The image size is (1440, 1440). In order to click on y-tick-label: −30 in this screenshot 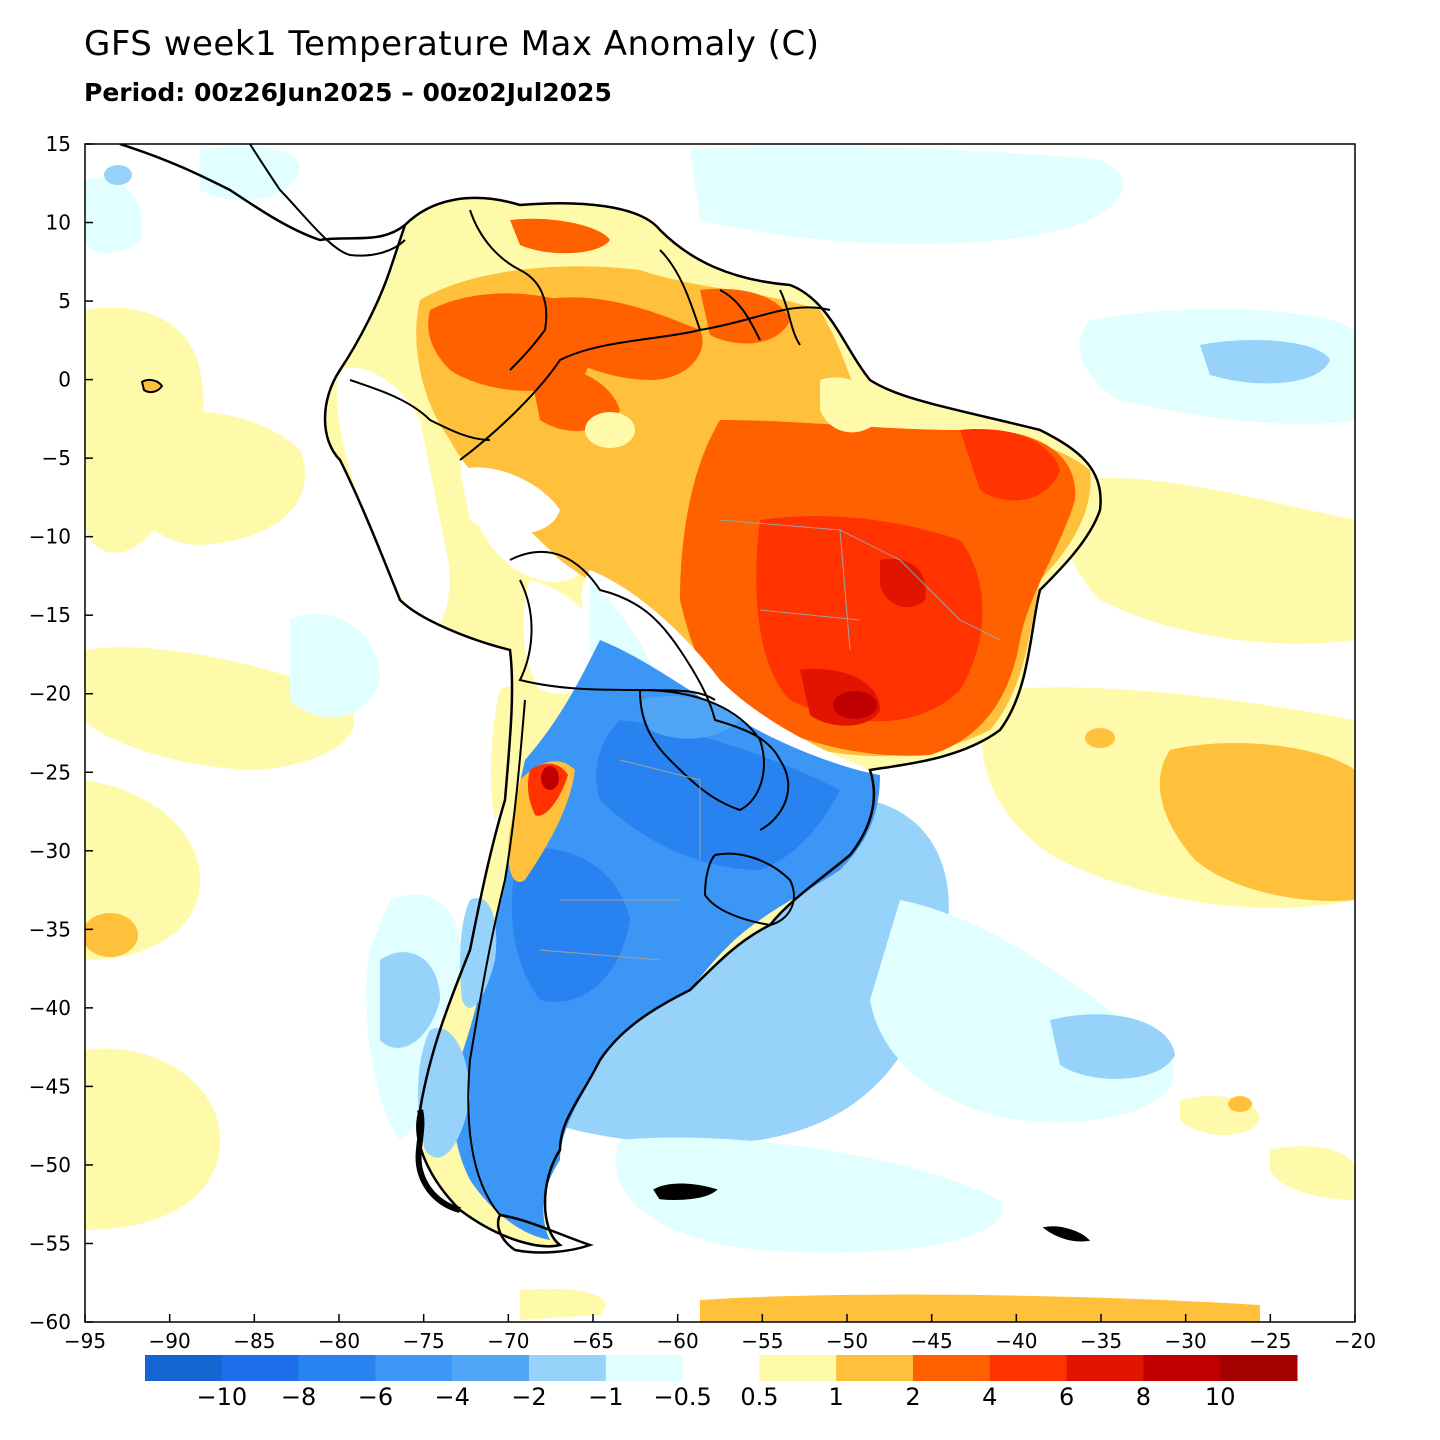, I will do `click(50, 851)`.